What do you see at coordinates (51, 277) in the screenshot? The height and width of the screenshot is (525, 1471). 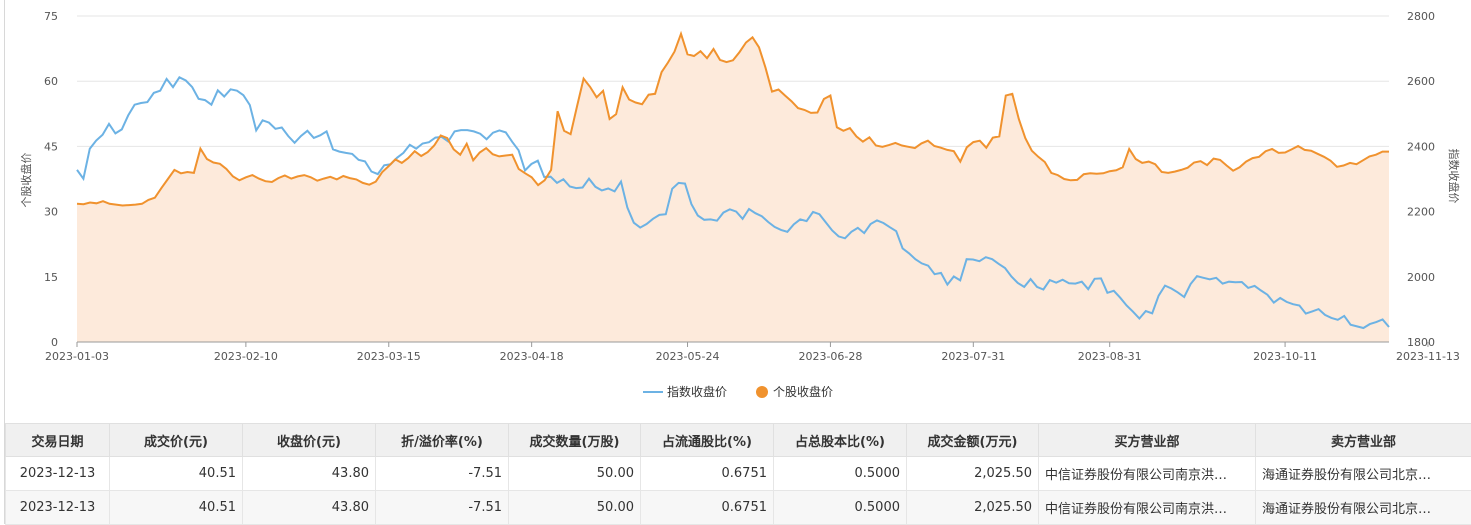 I see `y-left-tick-label: 15` at bounding box center [51, 277].